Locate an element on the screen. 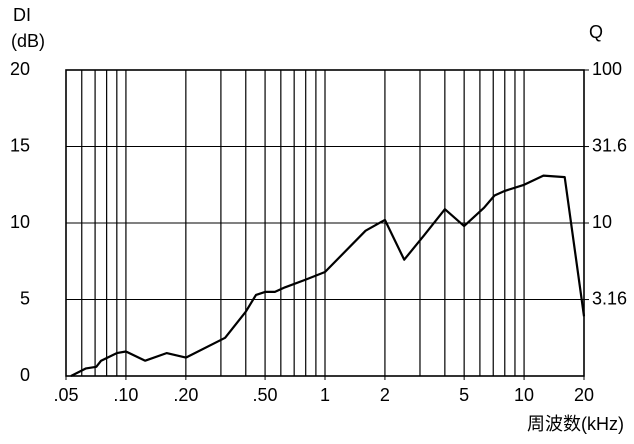 Image resolution: width=634 pixels, height=444 pixels. x-tick-label: .20 is located at coordinates (185, 395).